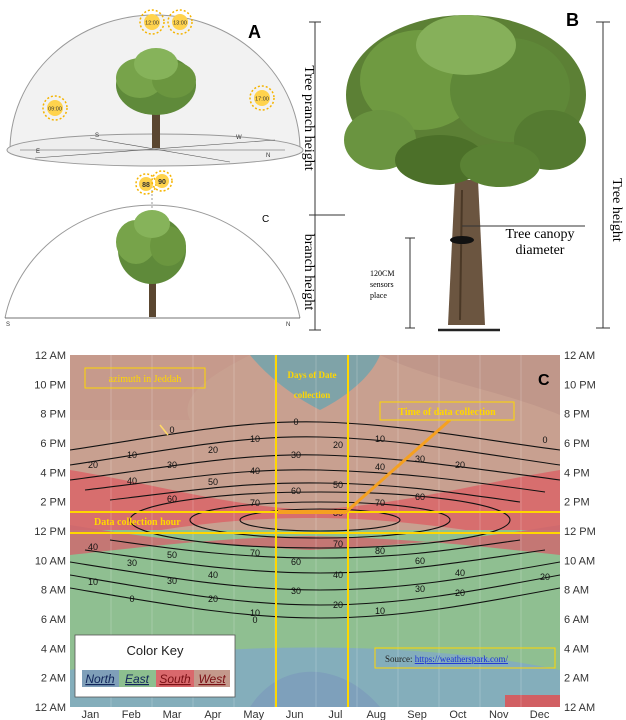 The image size is (626, 720). I want to click on tree-c, so click(151, 263).